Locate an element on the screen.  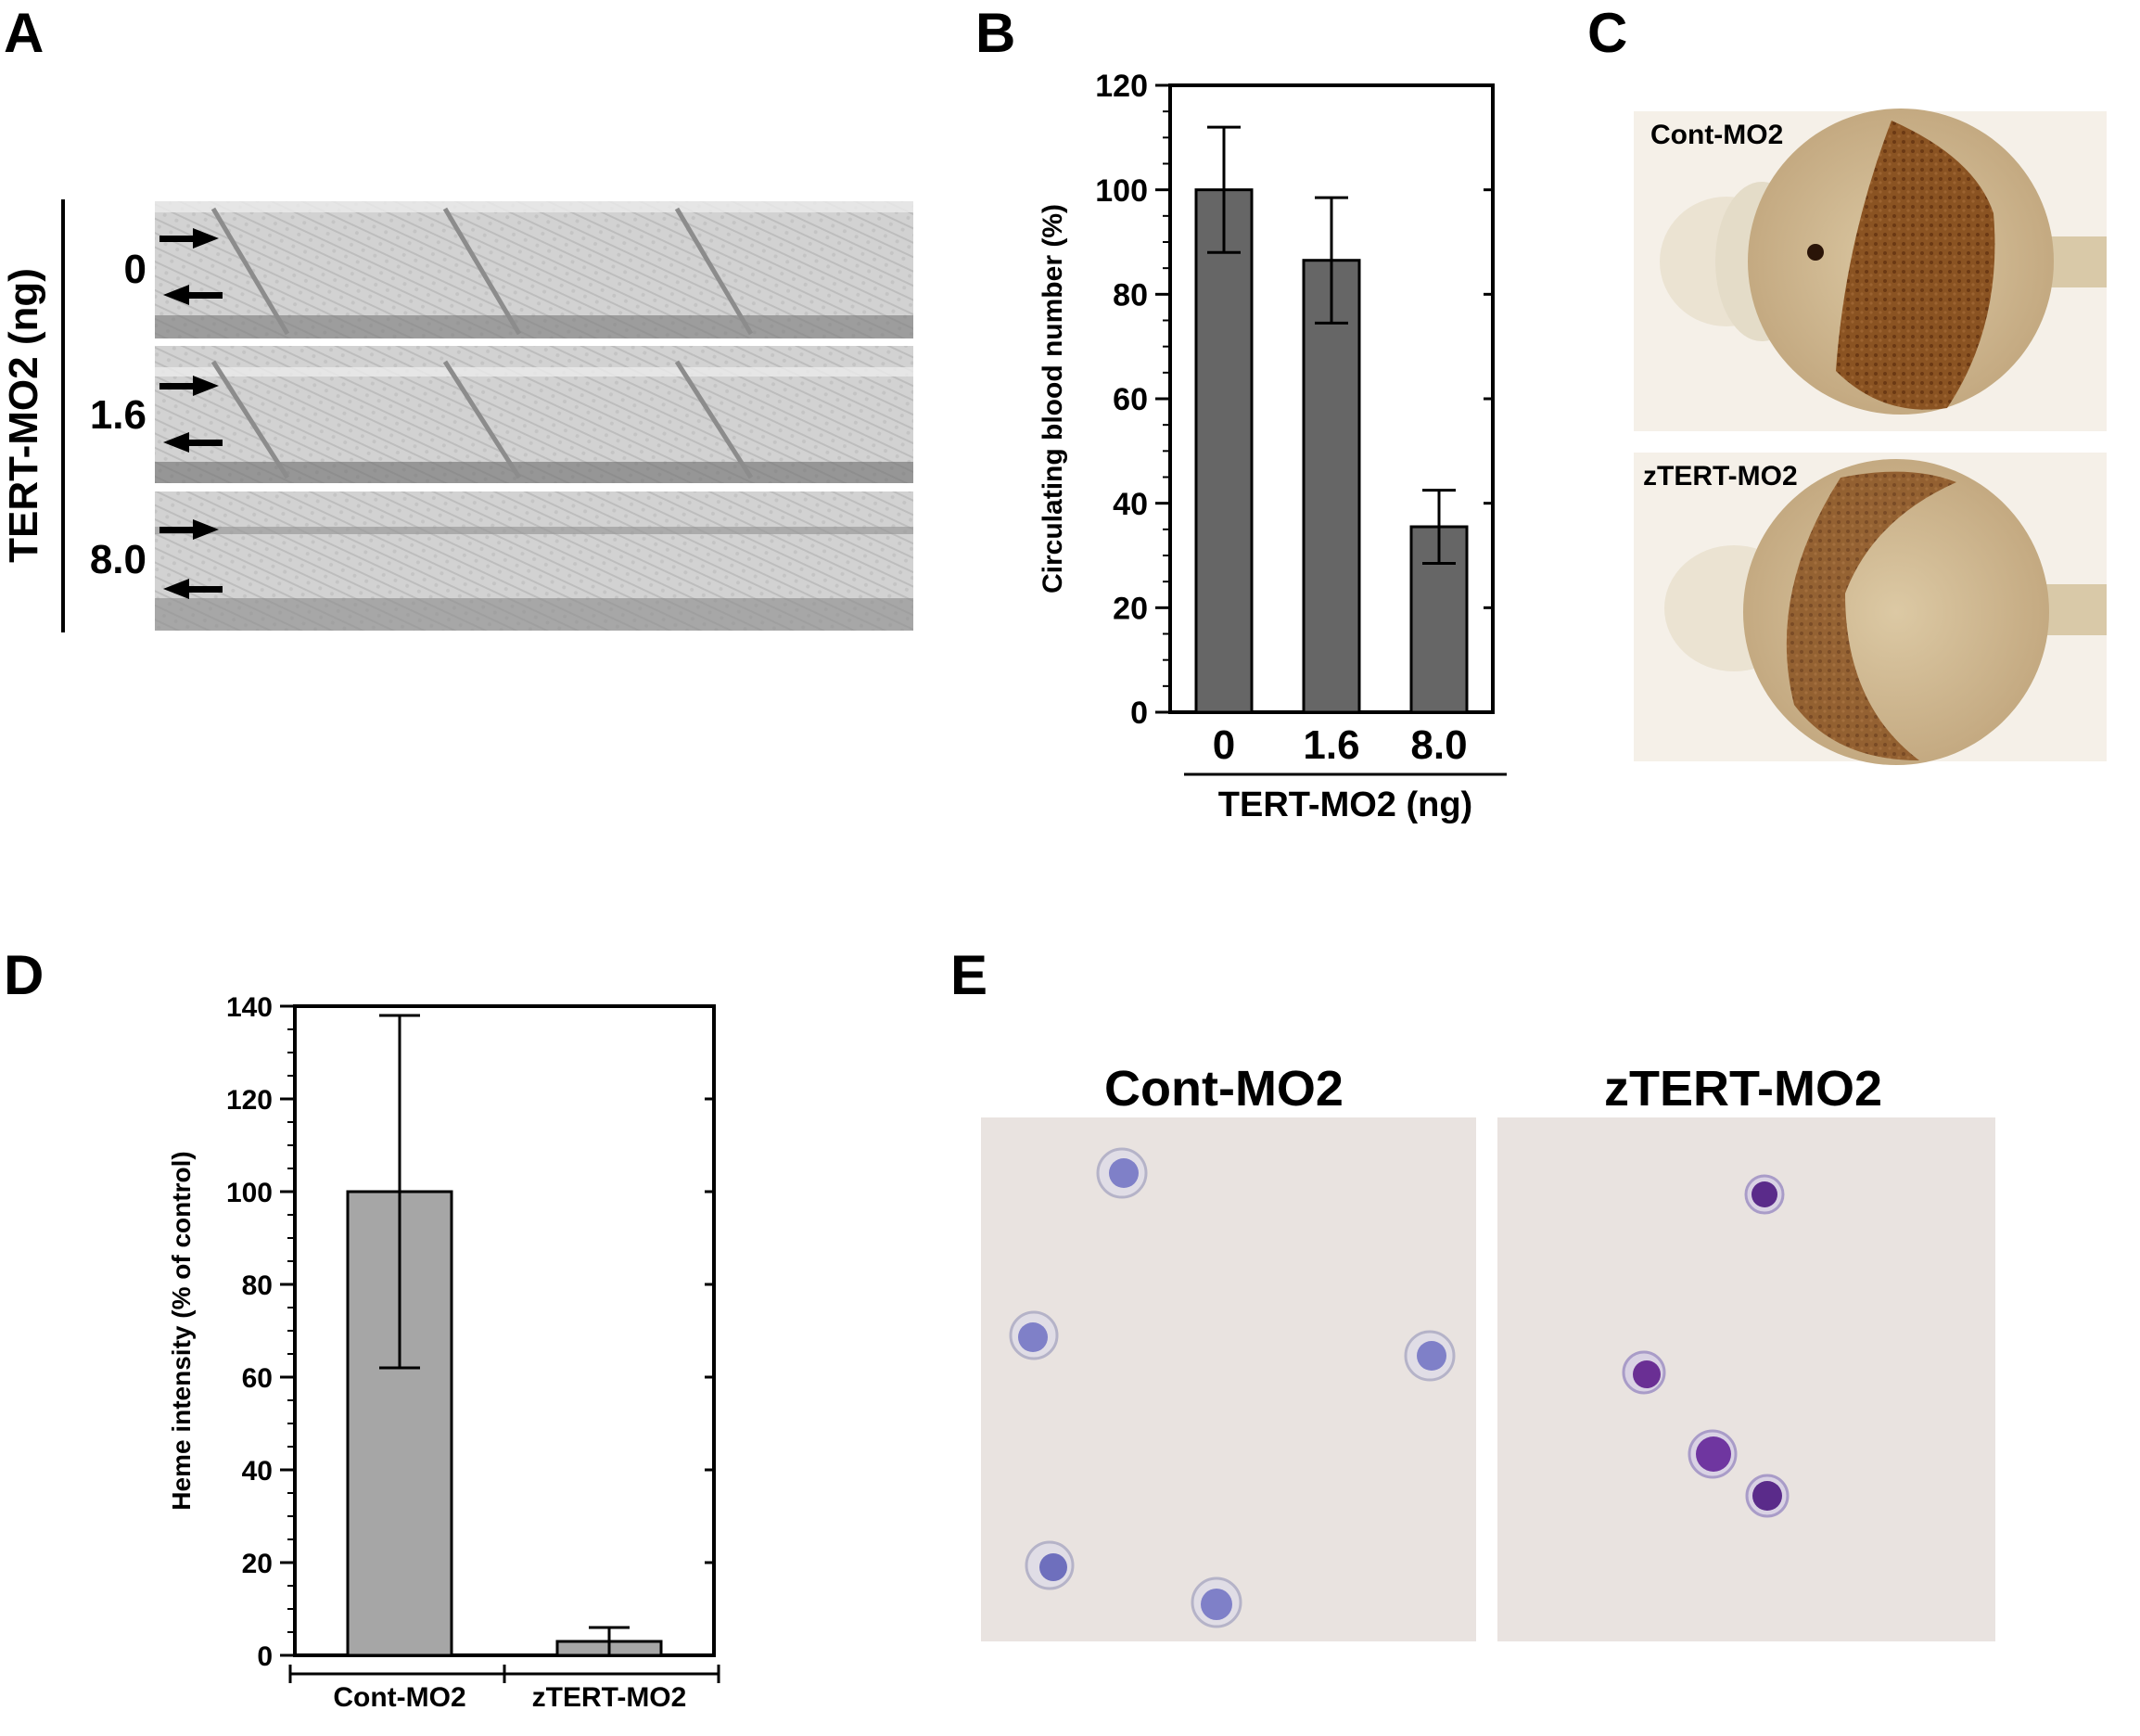
chartb-category-label: 1.6 is located at coordinates (1331, 745).